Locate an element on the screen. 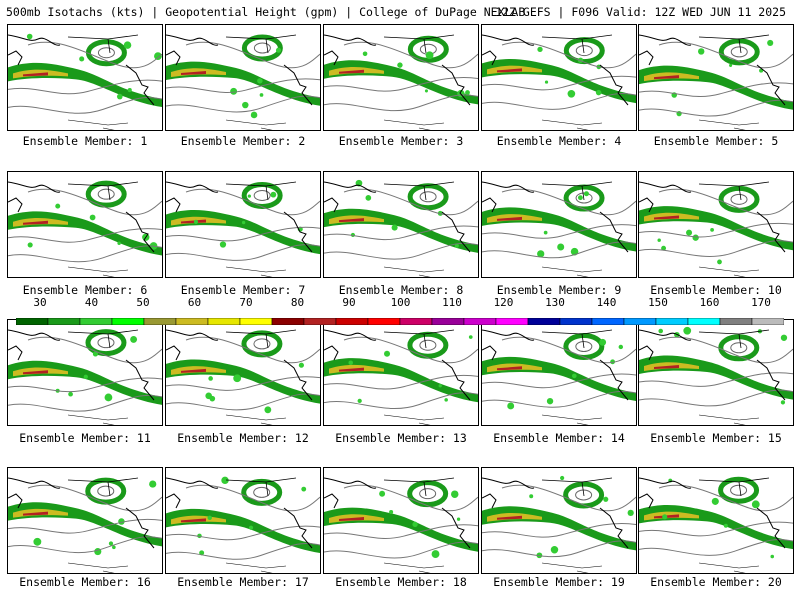 This screenshot has width=800, height=600. ensemble-member-caption: Ensemble Member: 19 is located at coordinates (559, 582).